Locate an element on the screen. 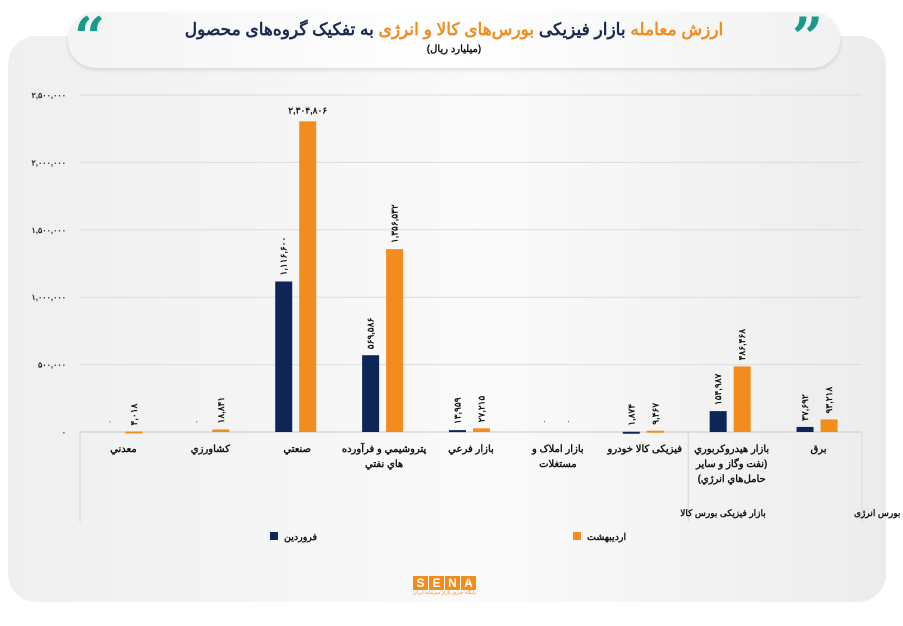  legend-label: فروردین is located at coordinates (301, 537).